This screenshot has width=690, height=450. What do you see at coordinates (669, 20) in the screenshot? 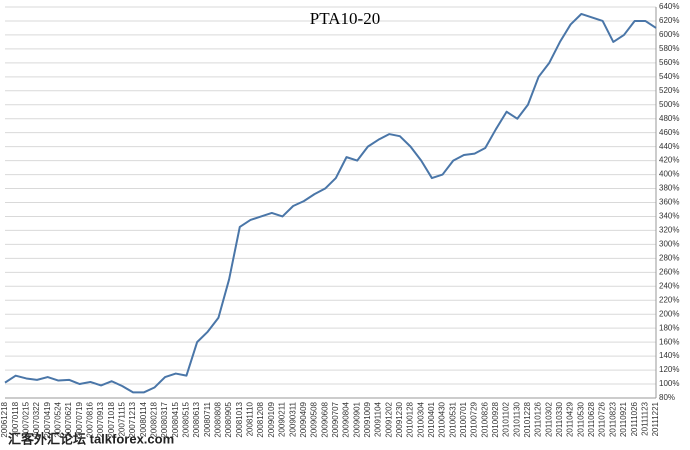
I see `y-tick-label: 620%` at bounding box center [669, 20].